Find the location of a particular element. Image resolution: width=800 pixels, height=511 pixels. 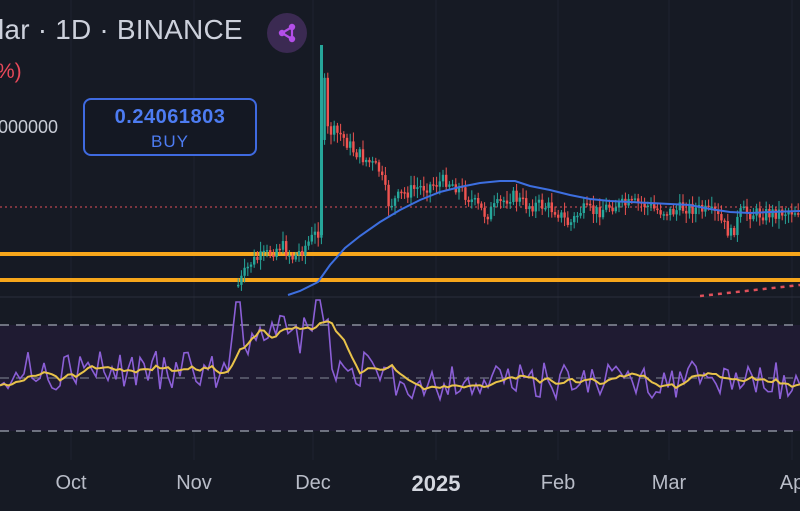

symbol-title: lar · 1D · BINANCE is located at coordinates (121, 29).